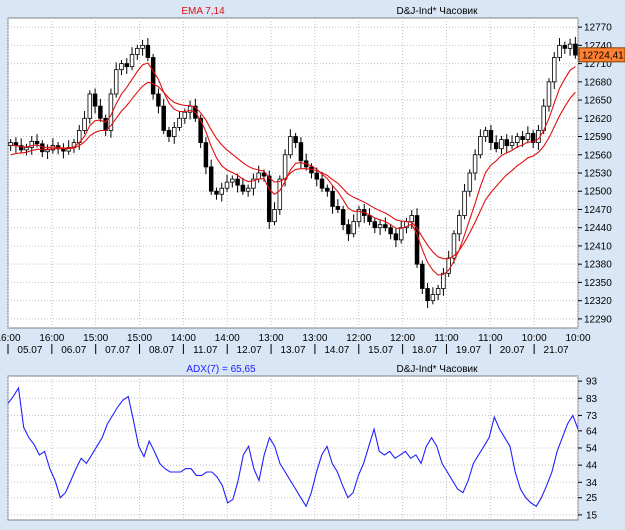  Describe the element at coordinates (161, 350) in the screenshot. I see `x-tick-date: 08.07` at that location.